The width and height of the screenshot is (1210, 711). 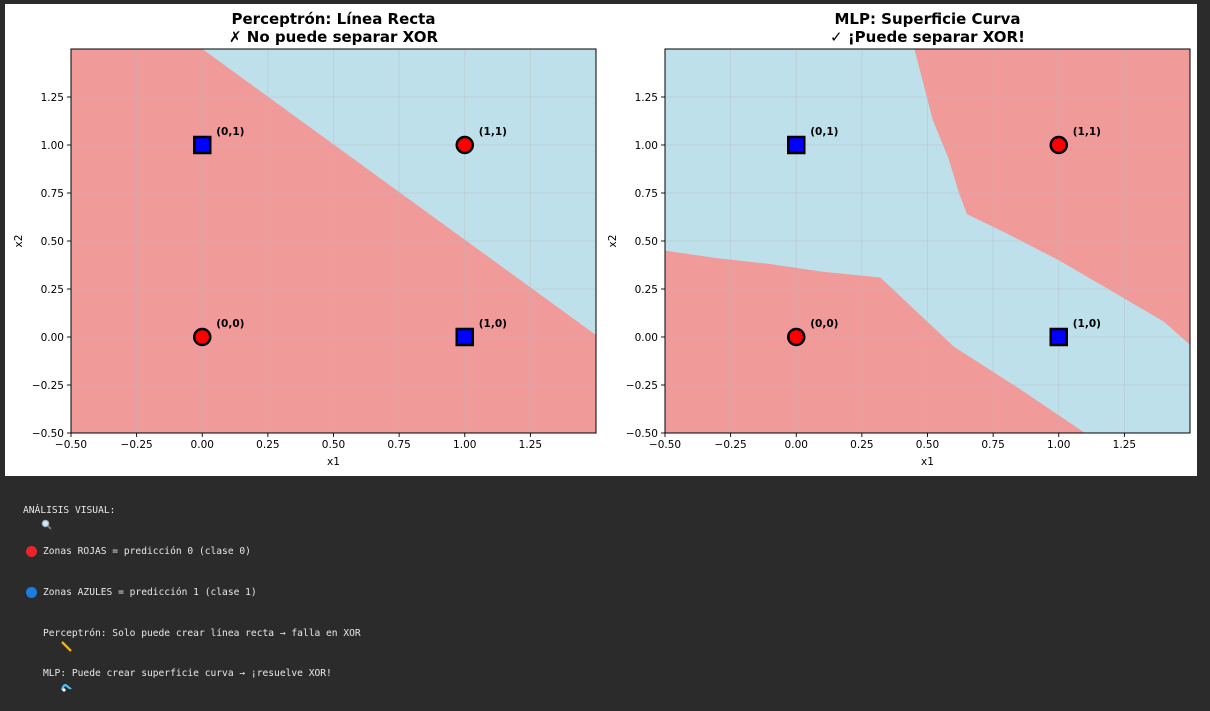 I want to click on blue-circle-icon, so click(x=31, y=593).